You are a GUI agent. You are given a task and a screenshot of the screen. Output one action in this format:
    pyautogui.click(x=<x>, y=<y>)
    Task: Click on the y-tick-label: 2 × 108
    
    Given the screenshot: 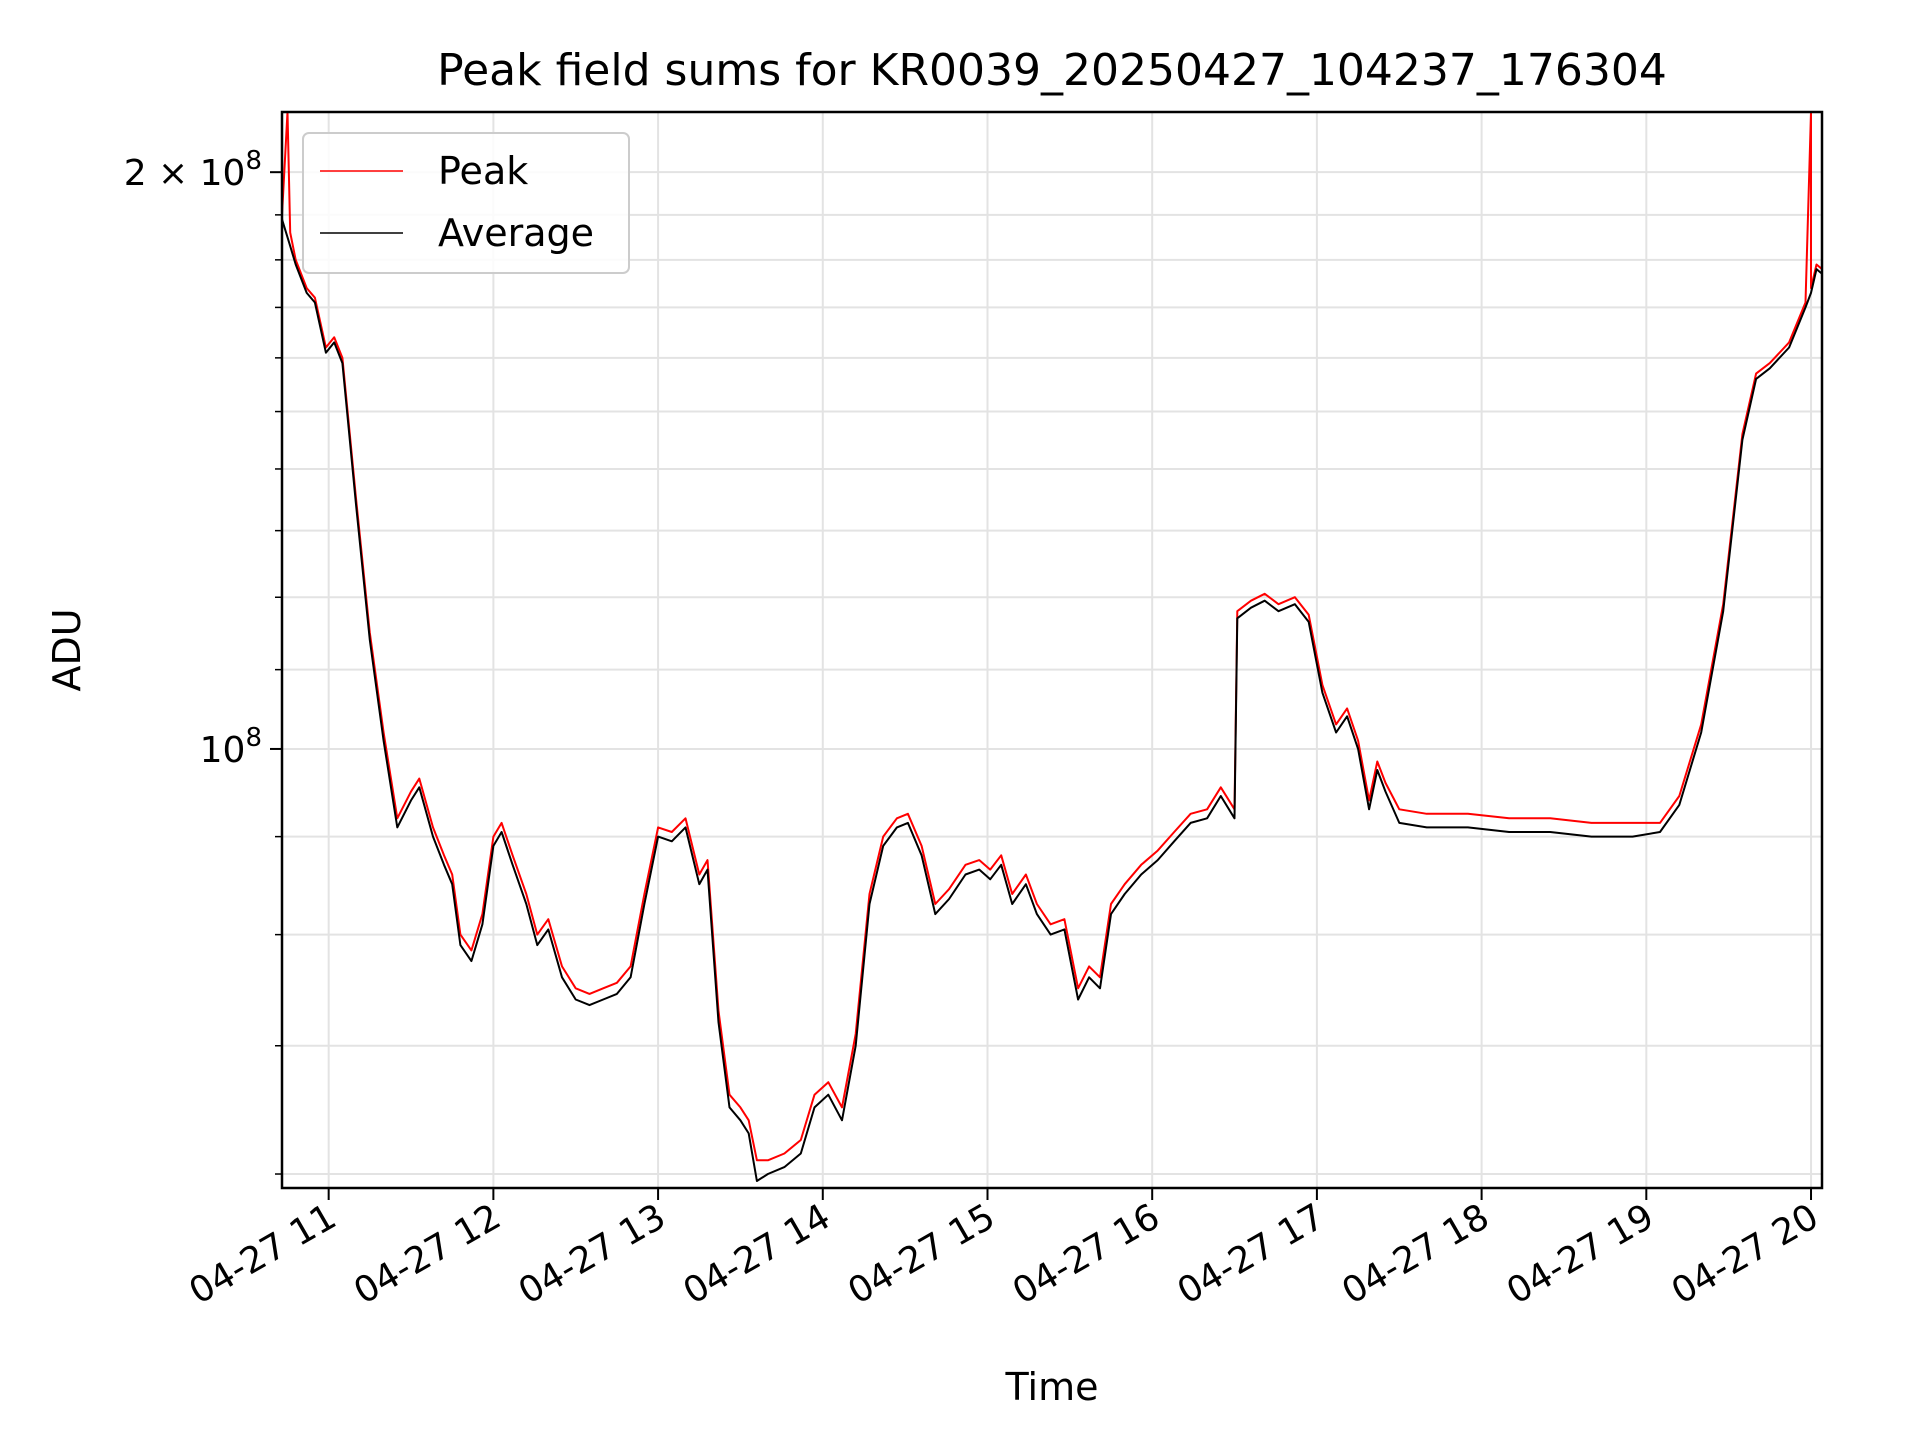 What is the action you would take?
    pyautogui.click(x=193, y=170)
    